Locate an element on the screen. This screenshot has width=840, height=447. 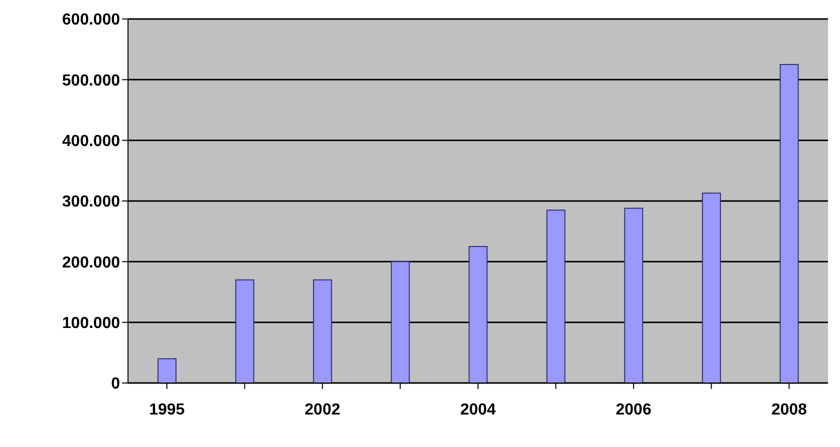
y-tick-label: 400.000 is located at coordinates (91, 141).